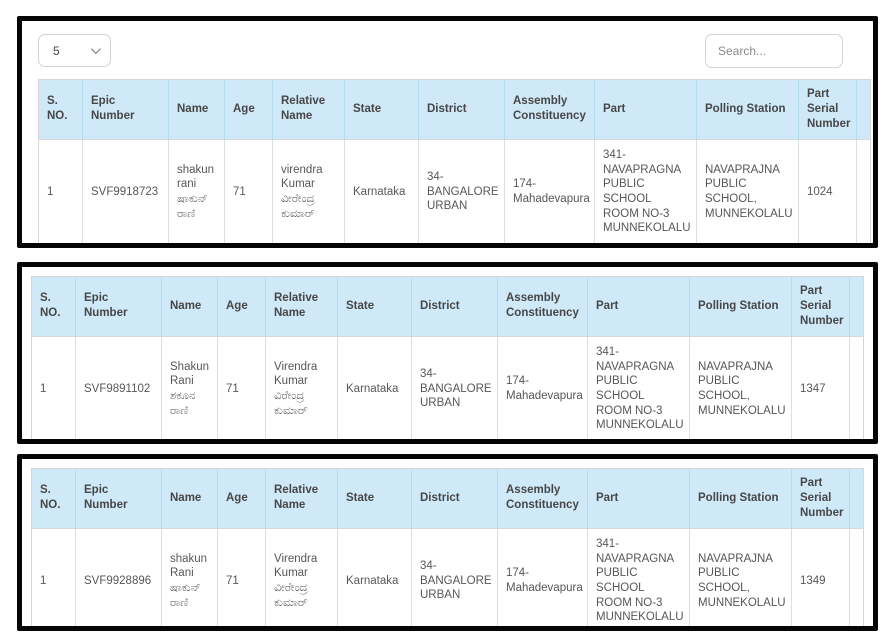 This screenshot has width=895, height=635. Describe the element at coordinates (820, 577) in the screenshot. I see `cell-part-serial: 1349` at that location.